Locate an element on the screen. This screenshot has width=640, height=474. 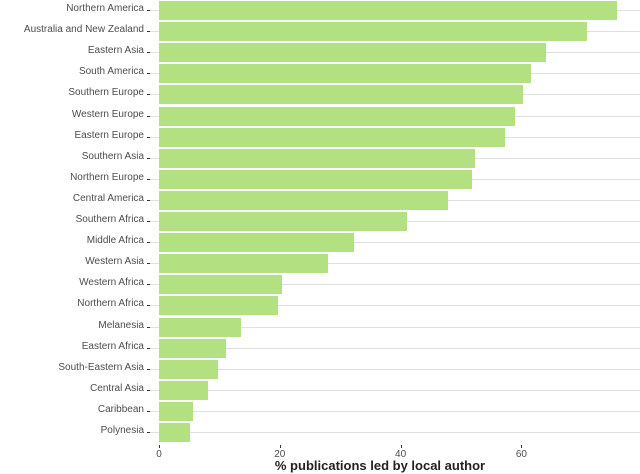
bar-row: Central America is located at coordinates (320, 200).